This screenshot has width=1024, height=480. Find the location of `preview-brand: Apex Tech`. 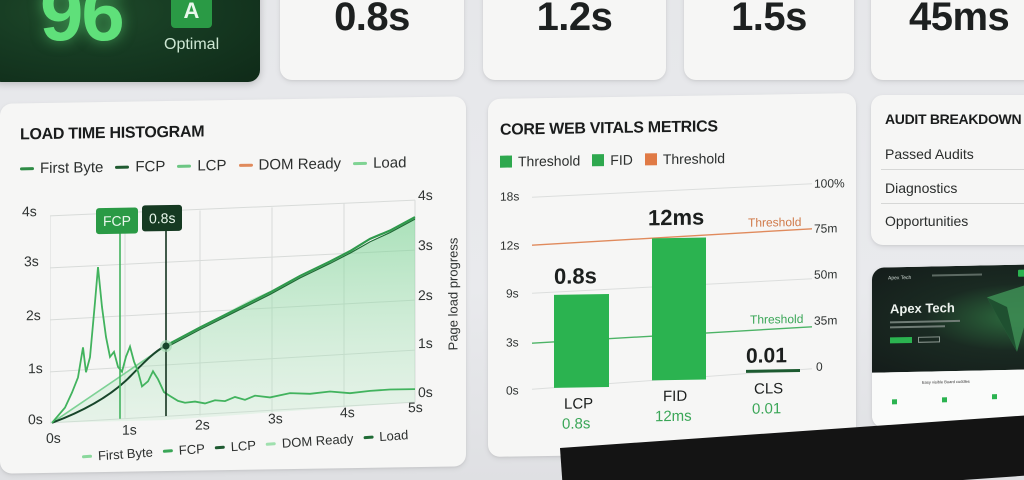

preview-brand: Apex Tech is located at coordinates (900, 278).